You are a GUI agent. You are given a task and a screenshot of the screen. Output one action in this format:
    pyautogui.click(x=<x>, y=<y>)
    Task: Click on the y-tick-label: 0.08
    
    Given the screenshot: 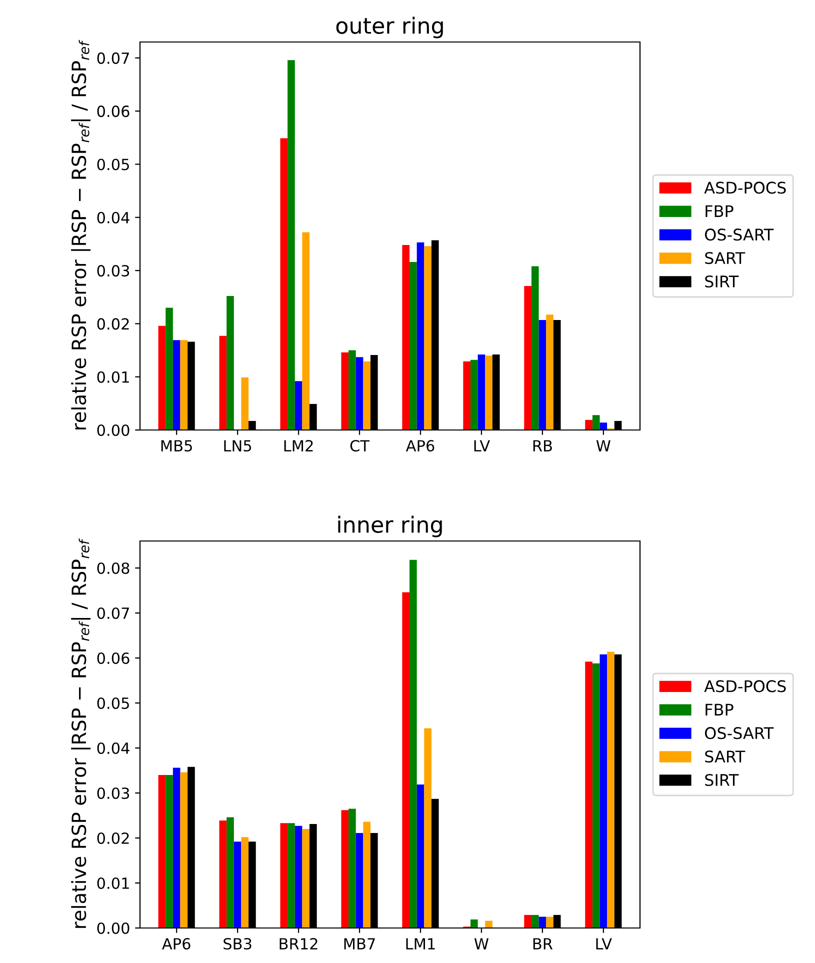 What is the action you would take?
    pyautogui.click(x=113, y=568)
    